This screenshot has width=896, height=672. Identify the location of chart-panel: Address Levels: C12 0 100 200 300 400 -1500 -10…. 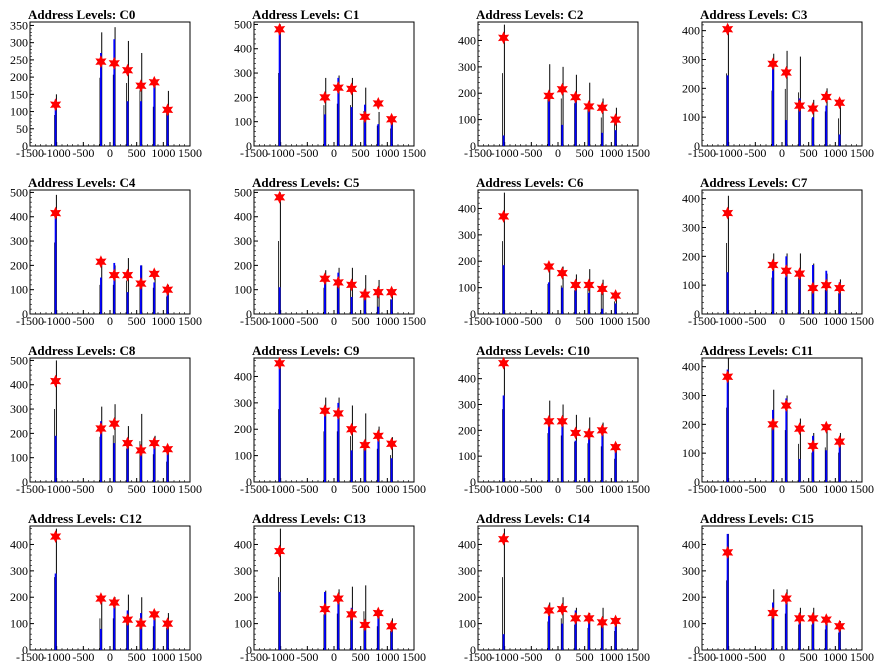
(112, 588).